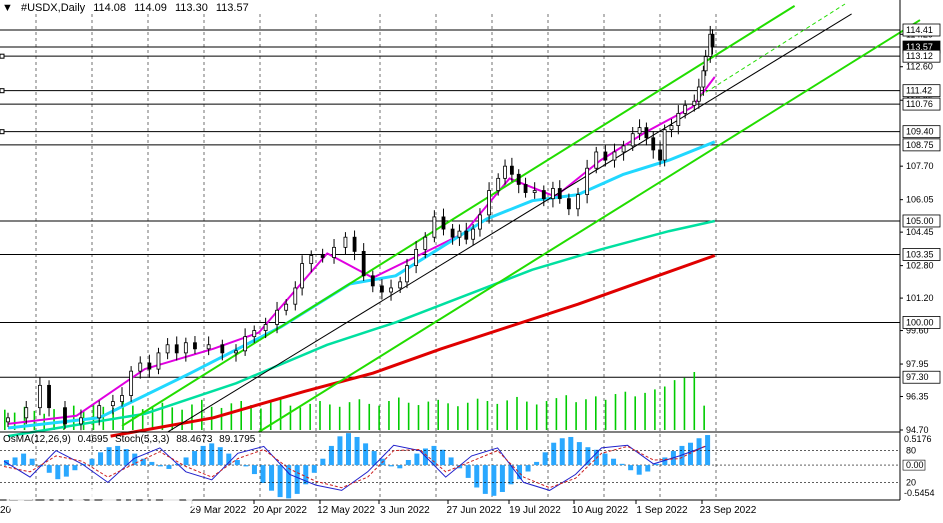  I want to click on level-price-label: 109.40, so click(920, 132).